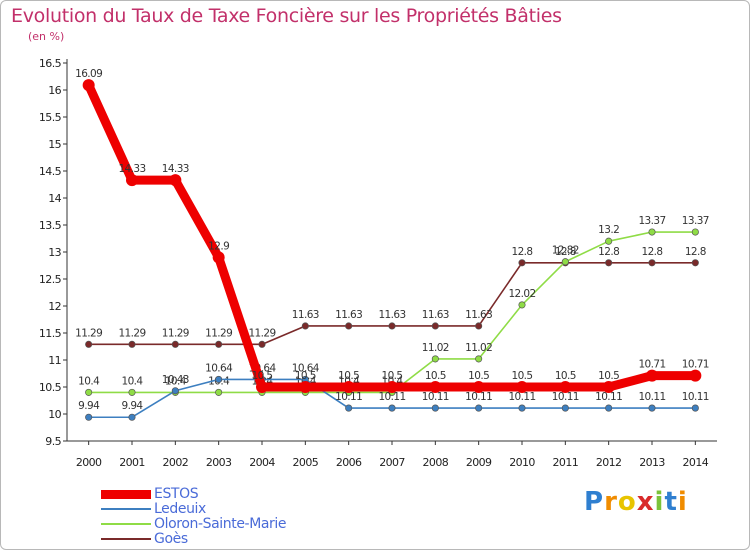  I want to click on data-label: 12.02, so click(521, 294).